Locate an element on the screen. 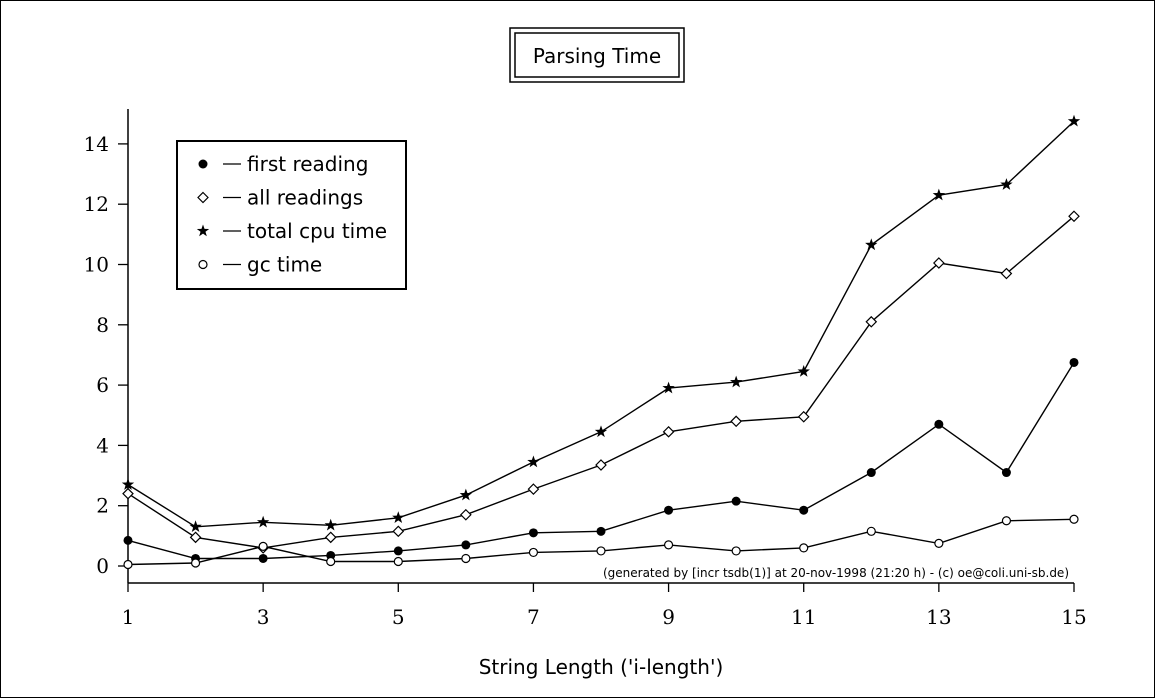  legend-label: total cpu time is located at coordinates (317, 231).